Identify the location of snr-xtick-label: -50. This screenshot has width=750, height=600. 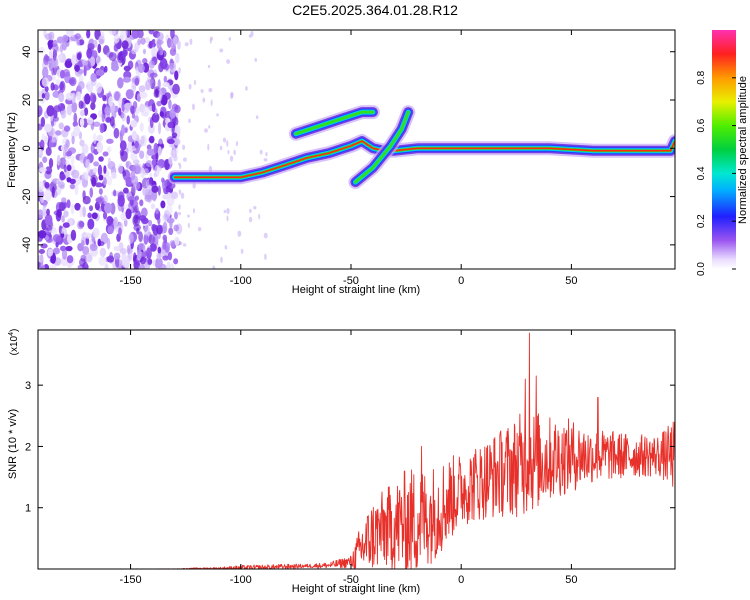
(351, 580).